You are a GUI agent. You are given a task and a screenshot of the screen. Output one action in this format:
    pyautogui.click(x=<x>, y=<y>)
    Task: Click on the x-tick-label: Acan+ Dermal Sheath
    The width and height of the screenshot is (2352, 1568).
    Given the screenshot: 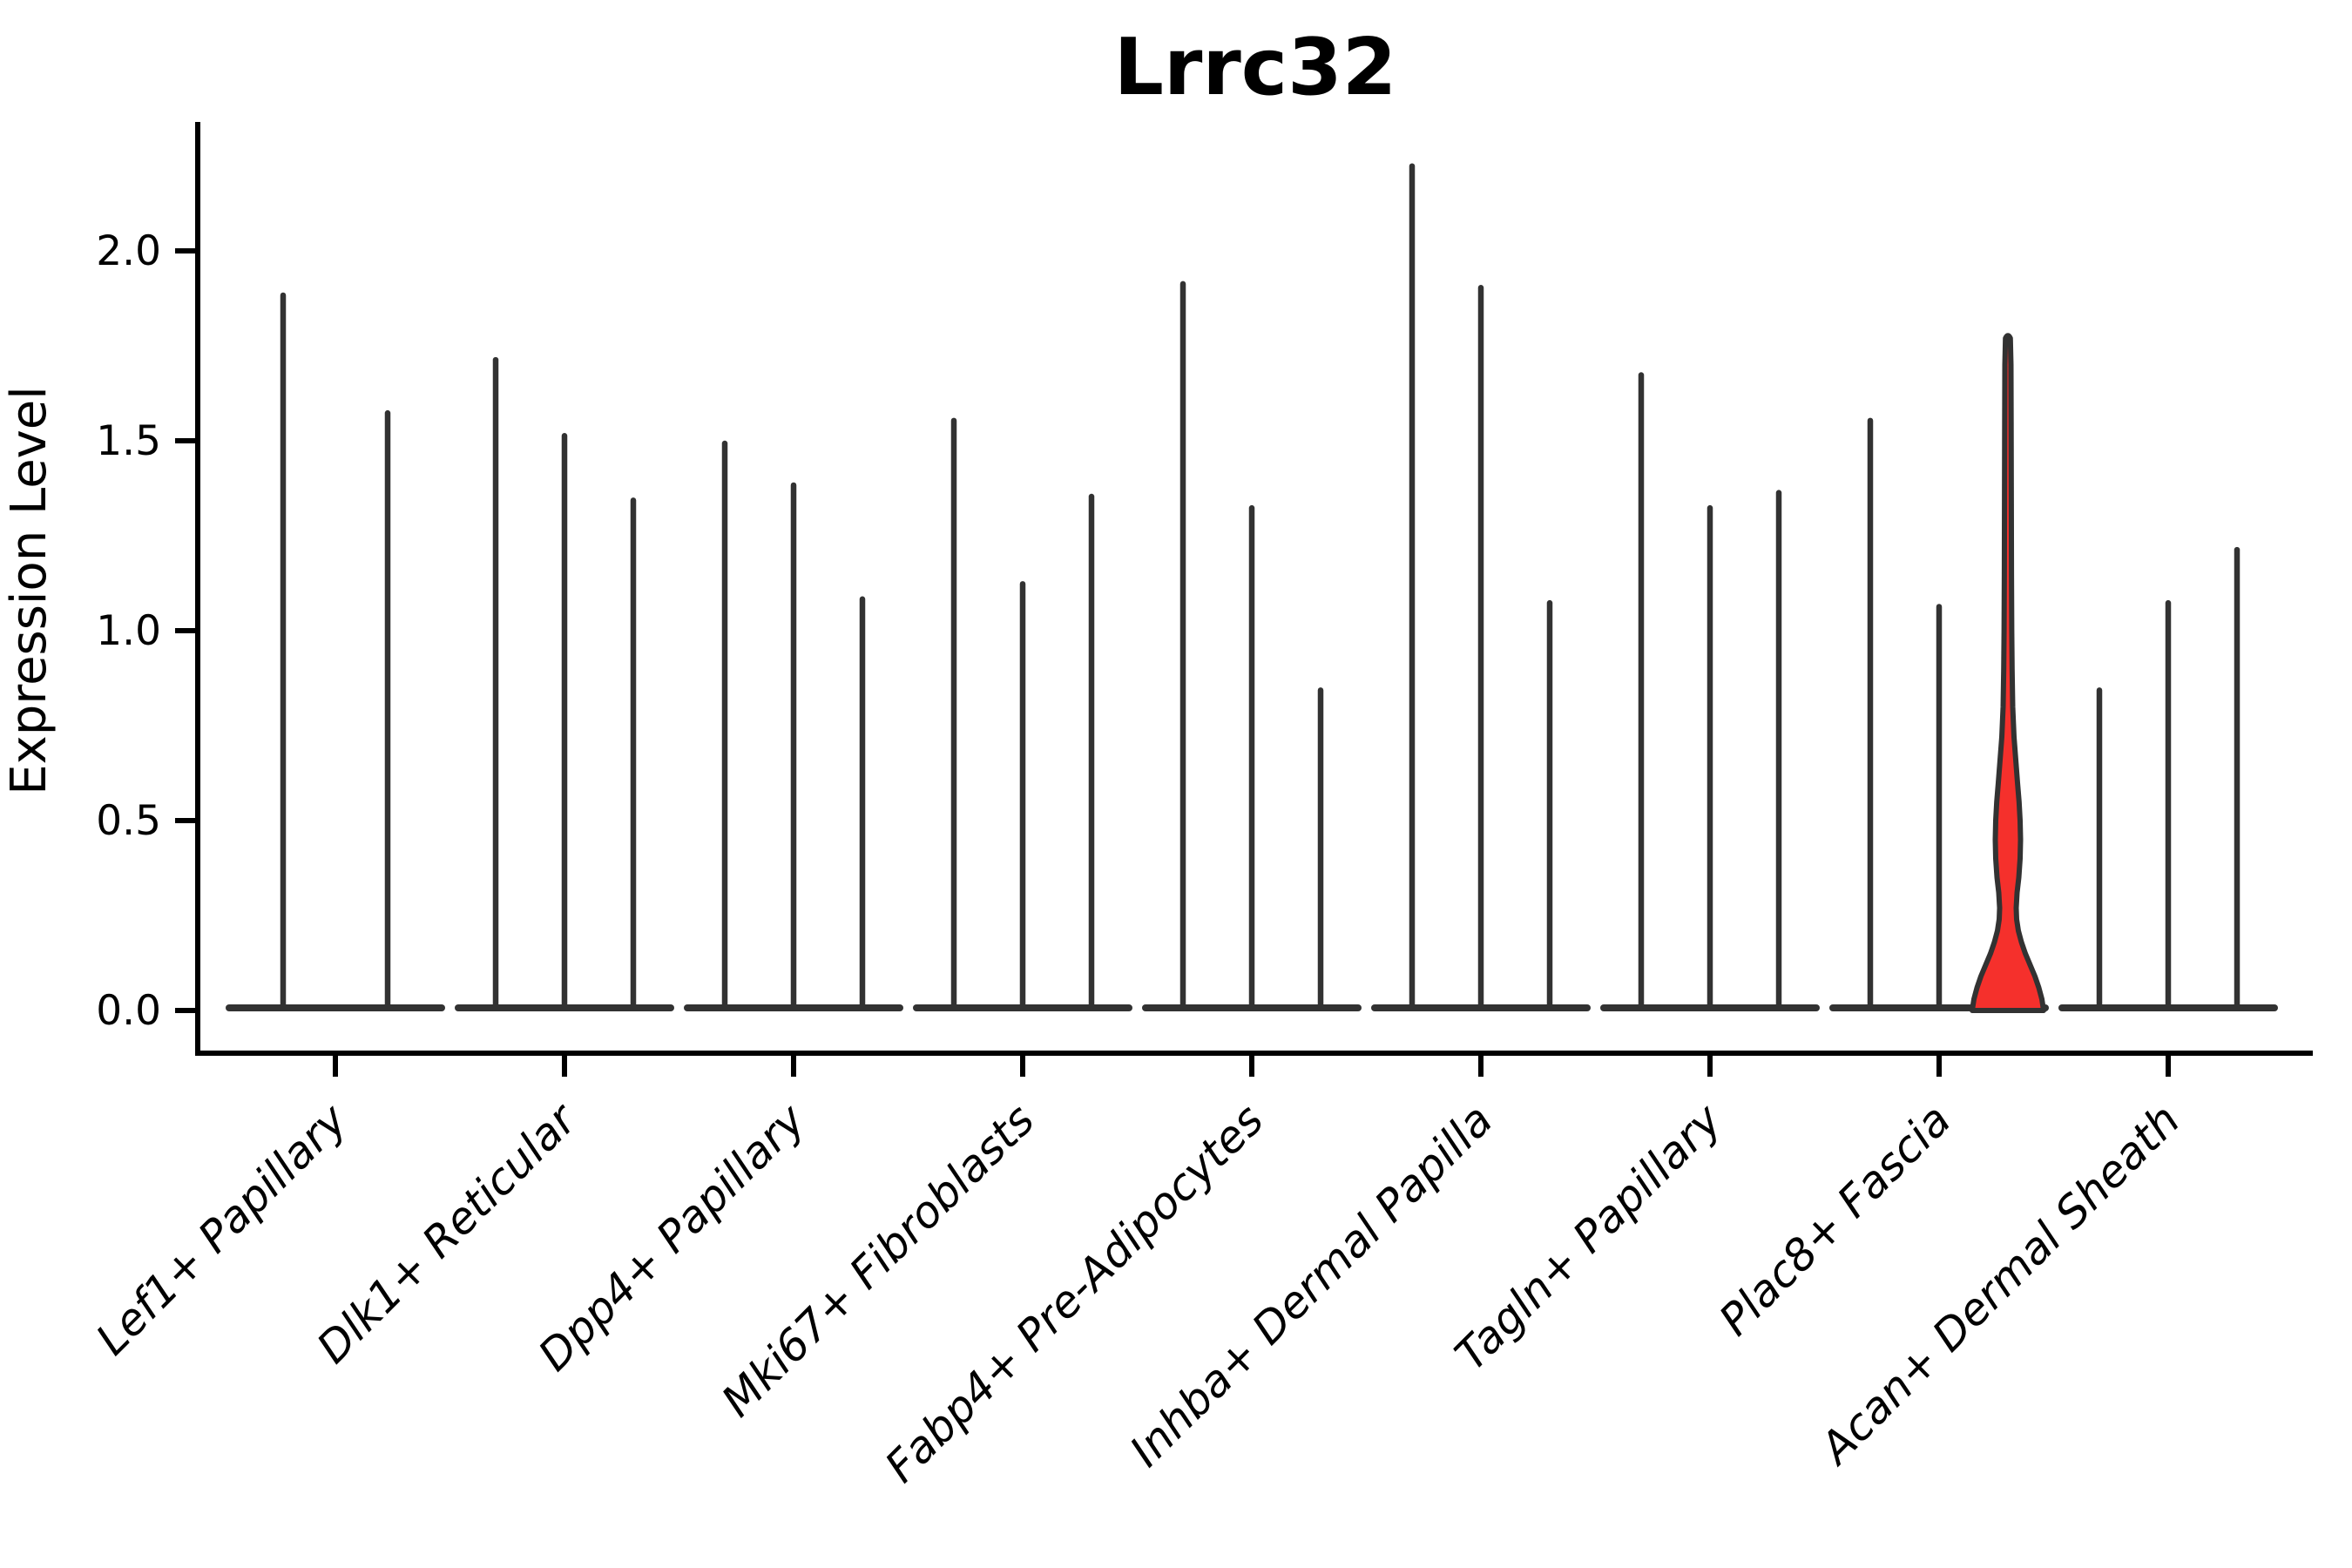 What is the action you would take?
    pyautogui.click(x=1999, y=1284)
    